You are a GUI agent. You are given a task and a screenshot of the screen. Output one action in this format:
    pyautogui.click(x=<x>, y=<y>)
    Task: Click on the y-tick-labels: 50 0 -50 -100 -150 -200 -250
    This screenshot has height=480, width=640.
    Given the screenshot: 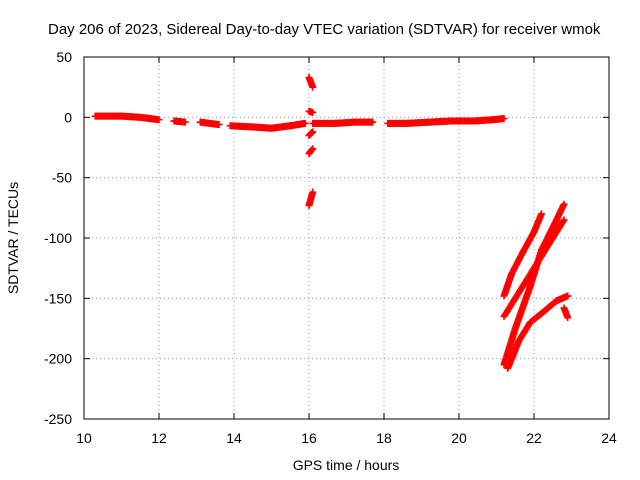 What is the action you would take?
    pyautogui.click(x=58, y=238)
    